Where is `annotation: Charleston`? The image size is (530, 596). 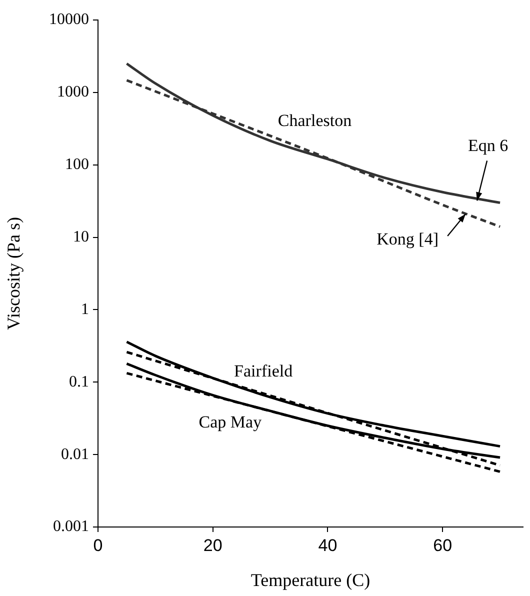 annotation: Charleston is located at coordinates (315, 120).